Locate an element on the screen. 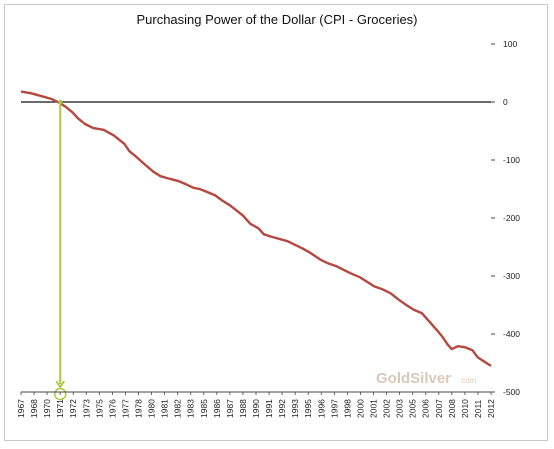 Image resolution: width=554 pixels, height=449 pixels. x-tick-label: 1998 is located at coordinates (347, 408).